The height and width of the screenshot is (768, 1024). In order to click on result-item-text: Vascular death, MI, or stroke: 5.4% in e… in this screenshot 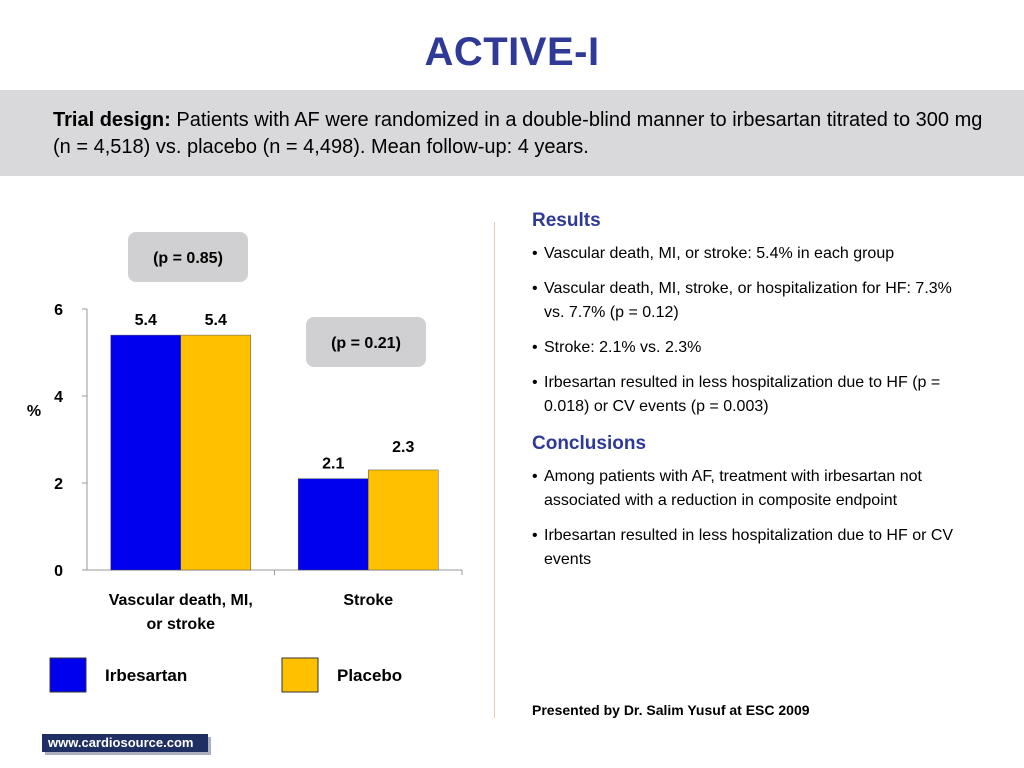, I will do `click(719, 253)`.